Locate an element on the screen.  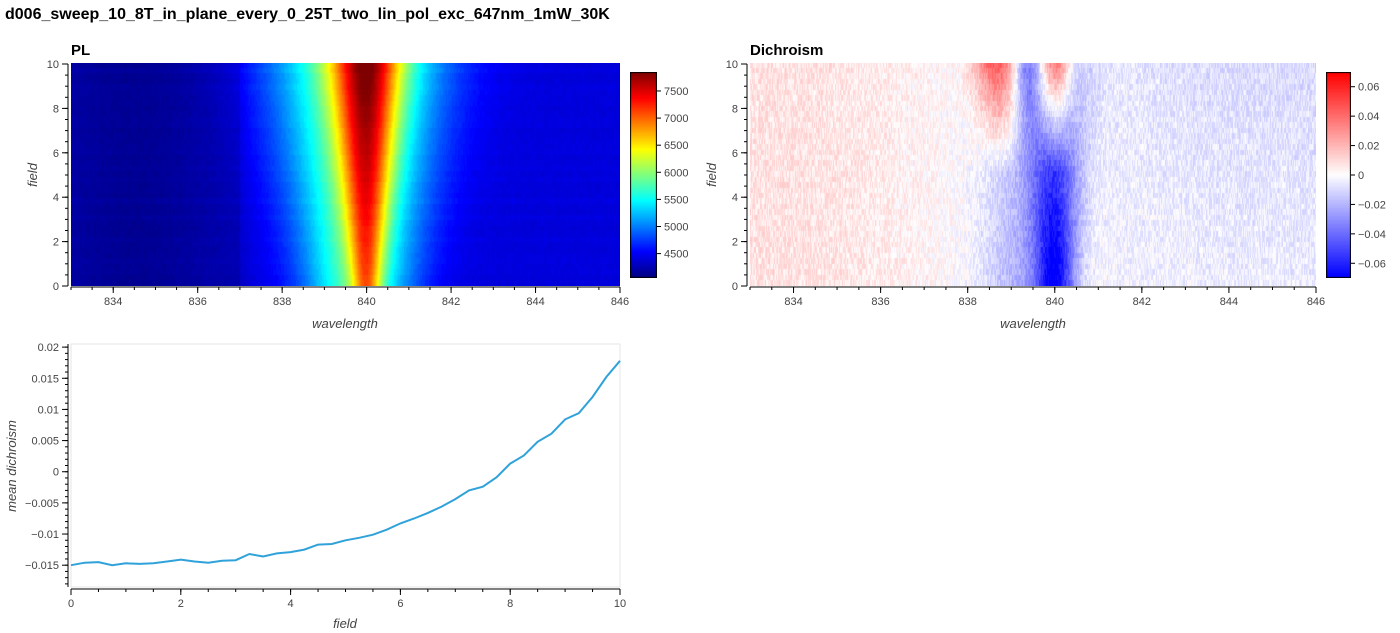
pl-y-label: field is located at coordinates (32, 174).